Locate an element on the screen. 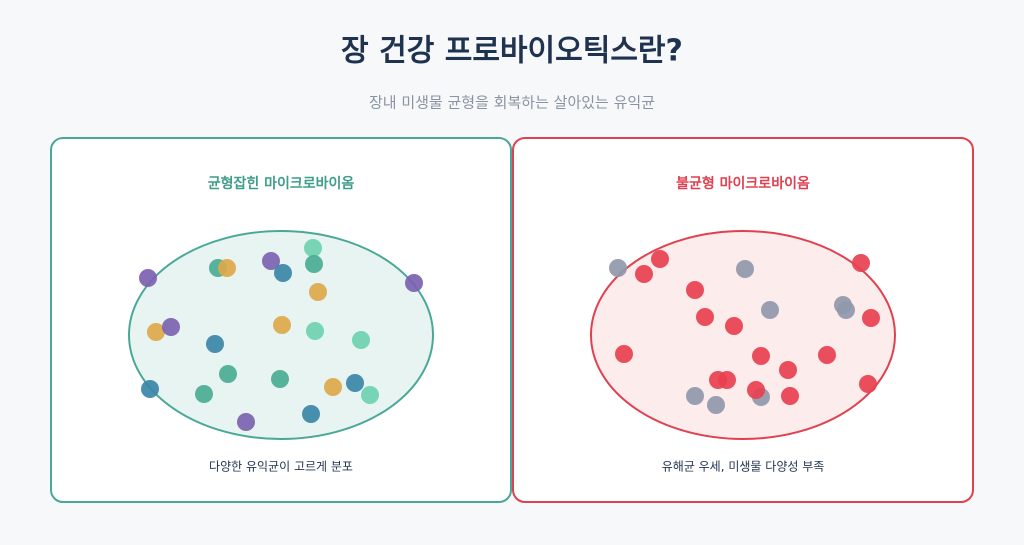  title: 장 건강 프로바이오틱스란? is located at coordinates (512, 51).